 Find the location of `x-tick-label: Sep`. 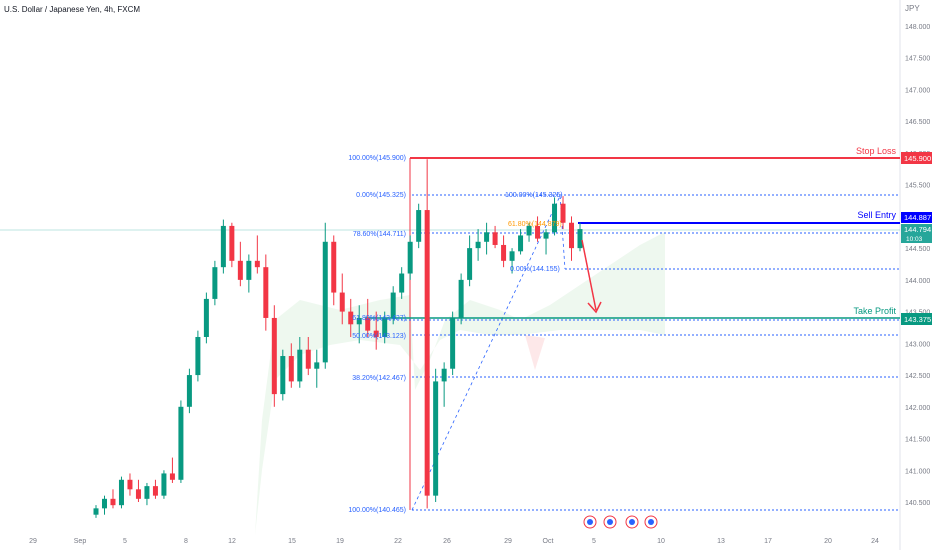

x-tick-label: Sep is located at coordinates (80, 541).